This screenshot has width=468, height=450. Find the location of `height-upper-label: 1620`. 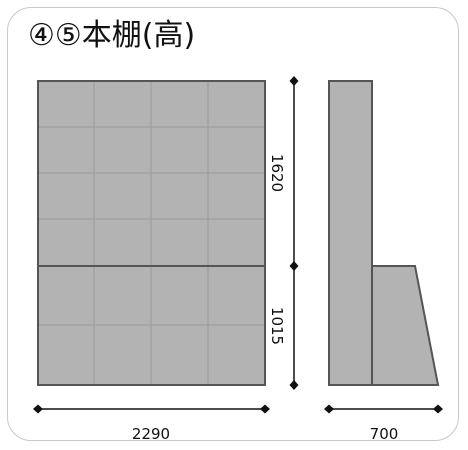

height-upper-label: 1620 is located at coordinates (277, 173).